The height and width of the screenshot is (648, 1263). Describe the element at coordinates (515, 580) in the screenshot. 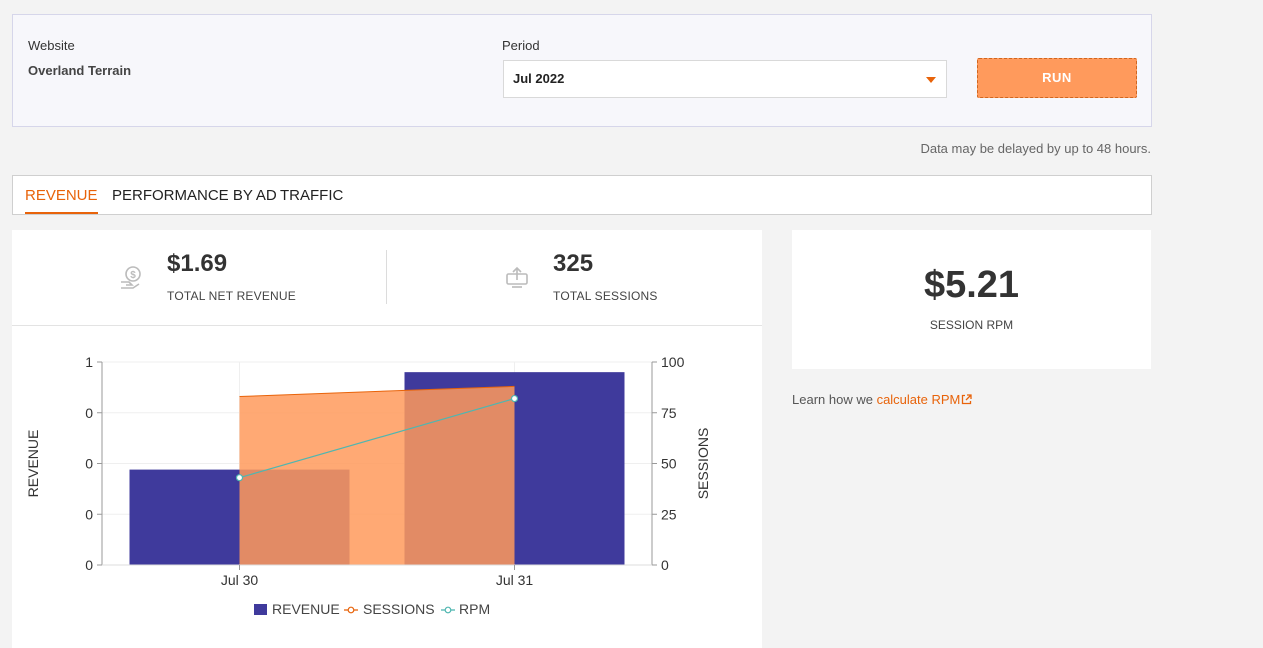

I see `x-tick-label: Jul 31` at that location.